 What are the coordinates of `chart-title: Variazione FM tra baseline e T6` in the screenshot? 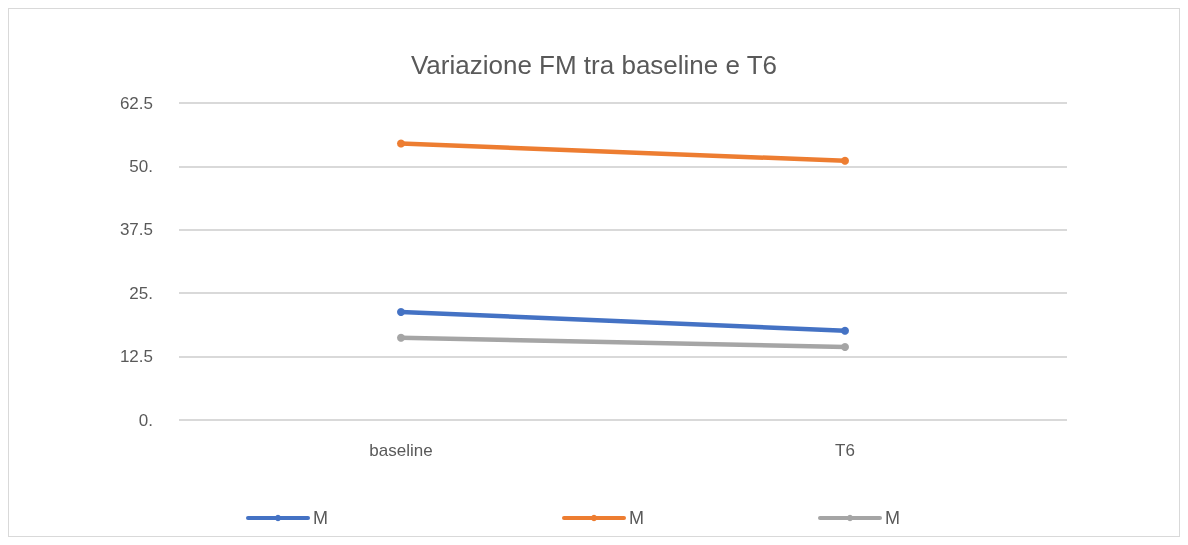 It's located at (594, 65).